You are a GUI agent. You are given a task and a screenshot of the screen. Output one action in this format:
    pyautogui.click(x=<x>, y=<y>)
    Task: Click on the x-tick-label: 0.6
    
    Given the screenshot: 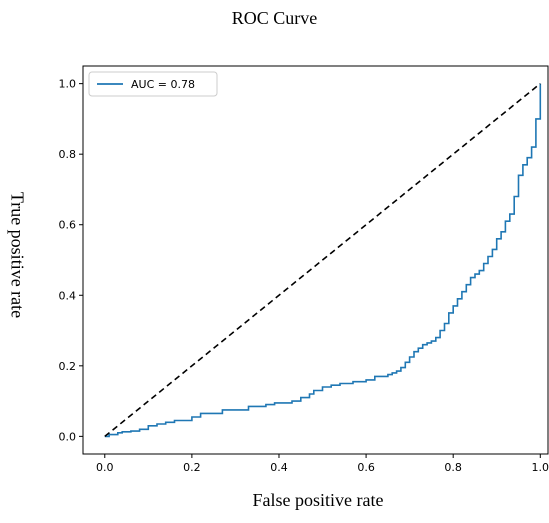 What is the action you would take?
    pyautogui.click(x=366, y=467)
    